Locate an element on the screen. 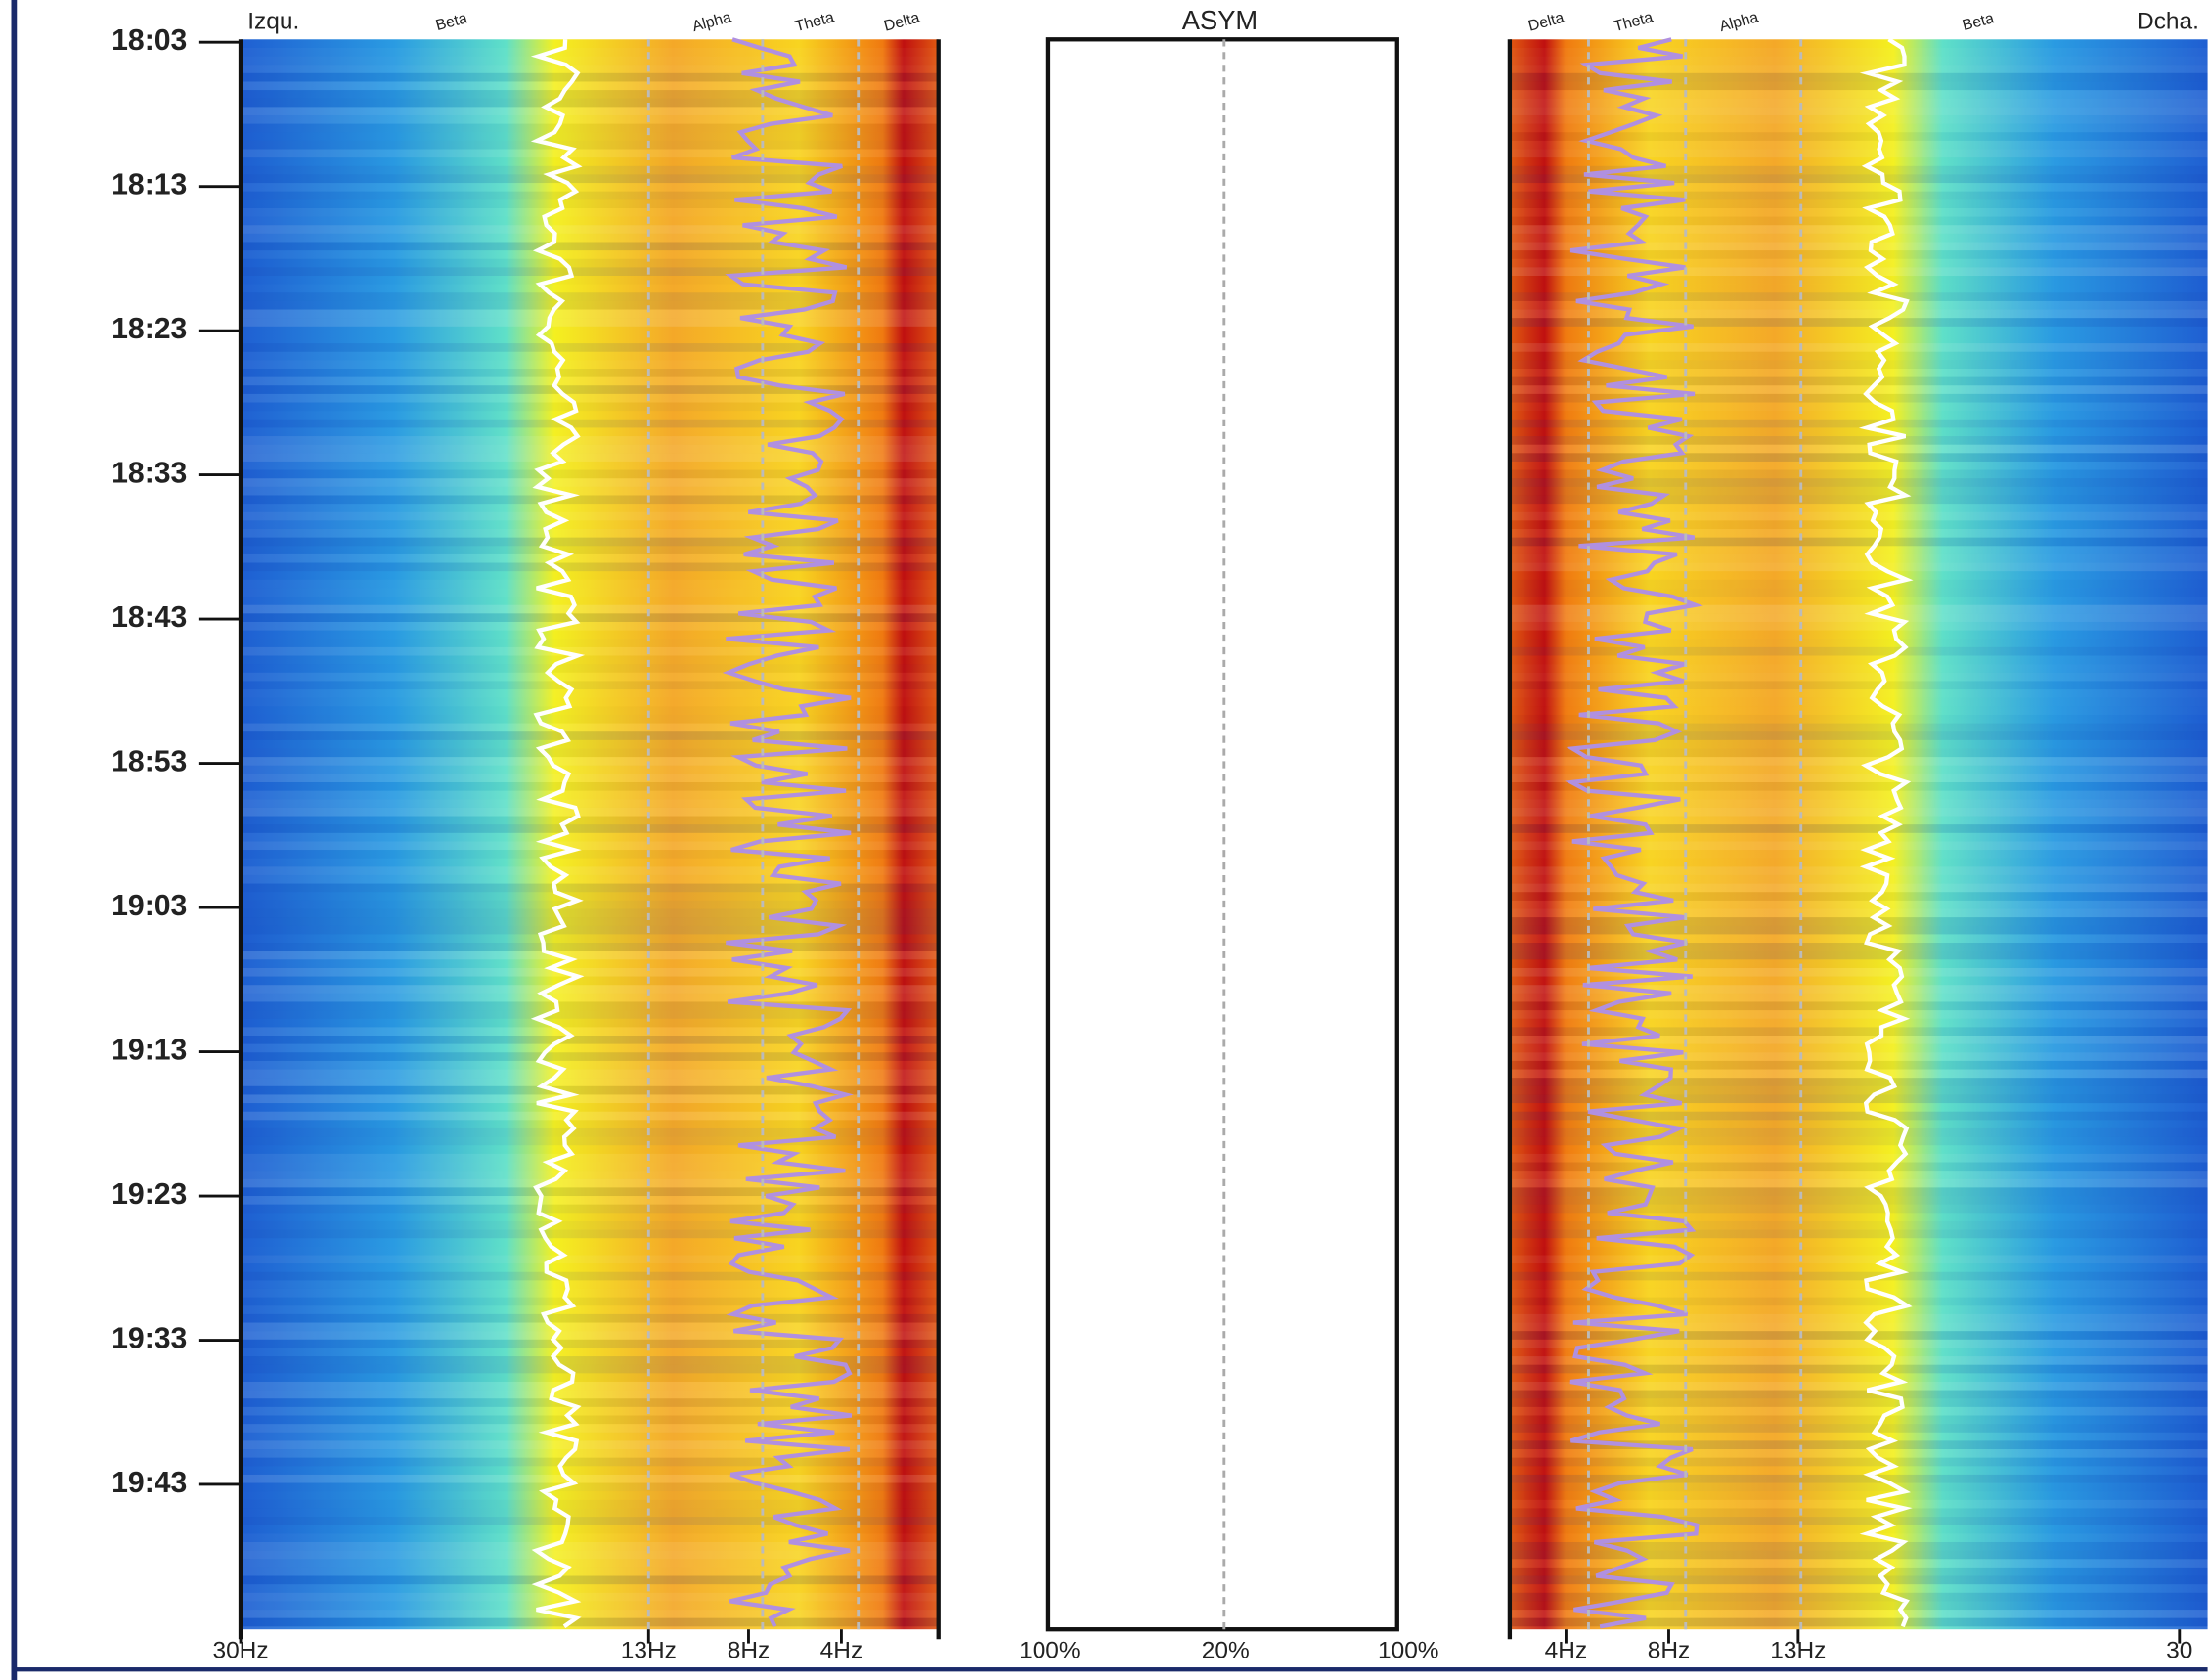 The image size is (2209, 1680). freq-label: 8Hz is located at coordinates (749, 1651).